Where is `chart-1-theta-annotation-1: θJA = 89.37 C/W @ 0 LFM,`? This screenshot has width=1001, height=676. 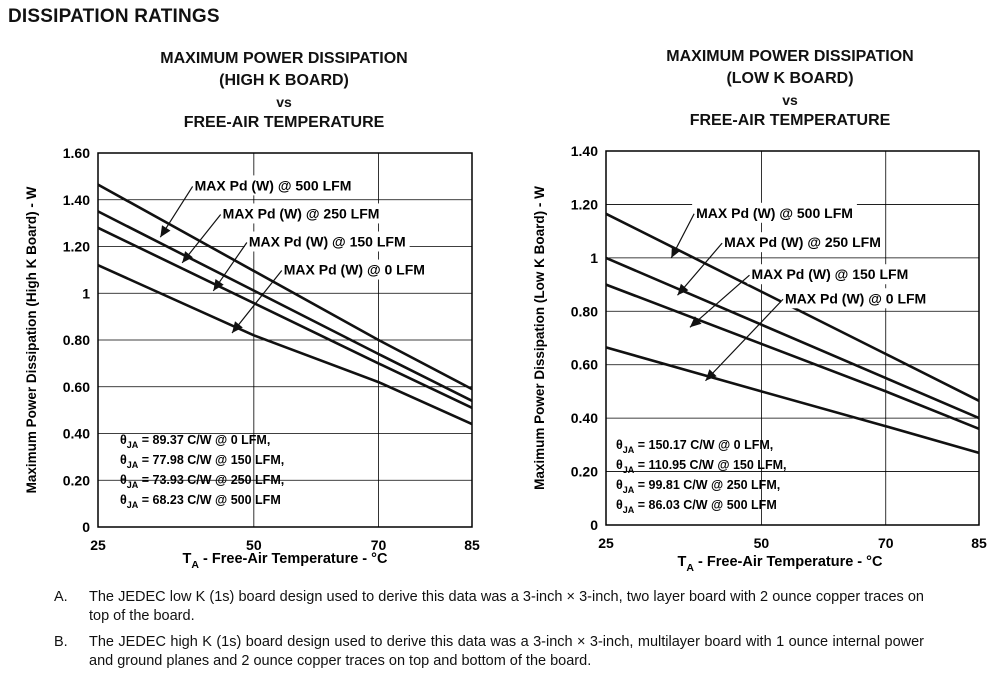 chart-1-theta-annotation-1: θJA = 89.37 C/W @ 0 LFM, is located at coordinates (195, 441).